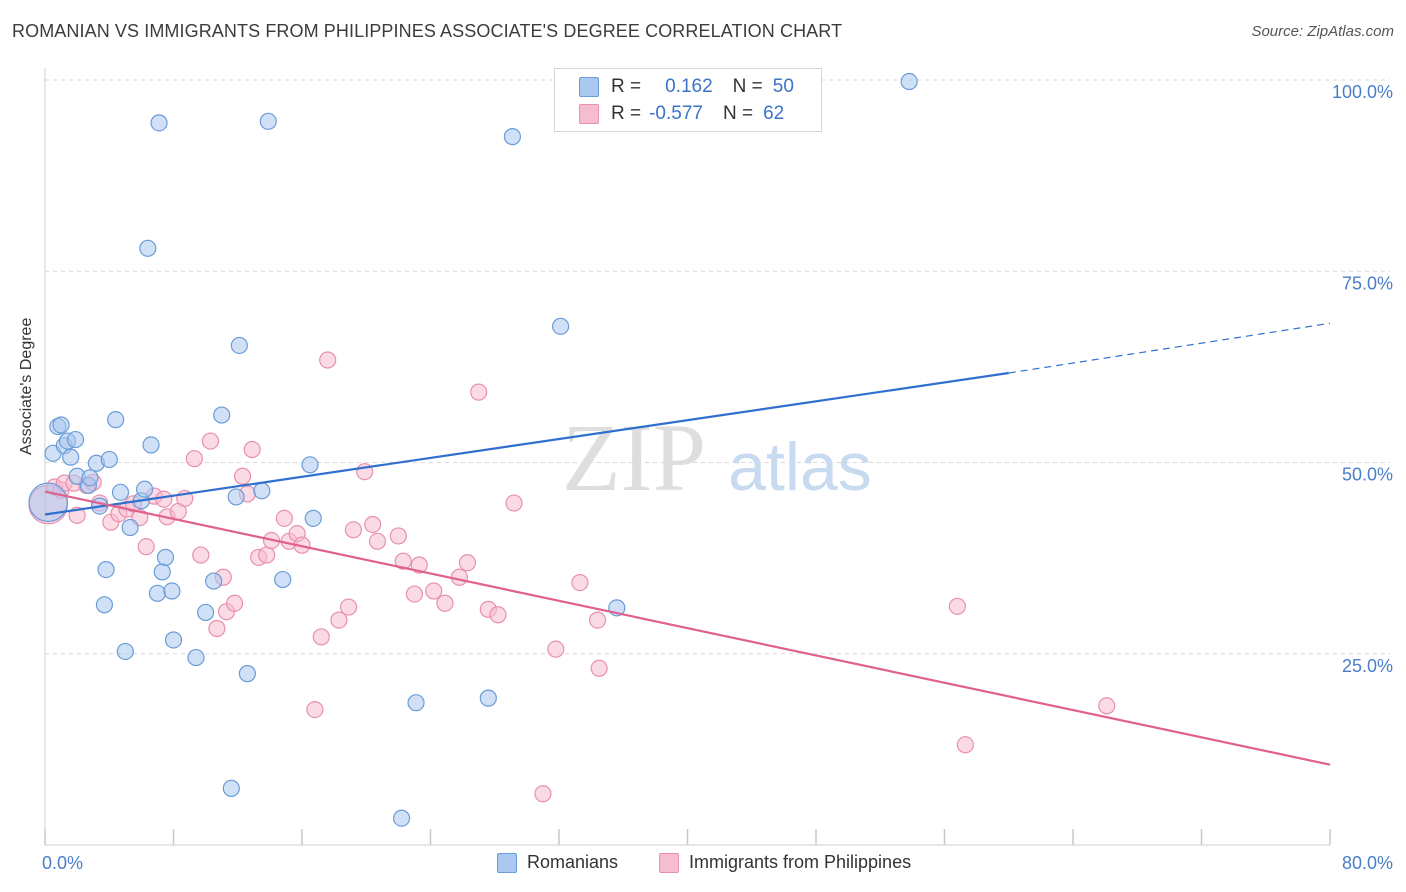 This screenshot has width=1406, height=892. I want to click on watermark-atlas: atlas, so click(800, 467).